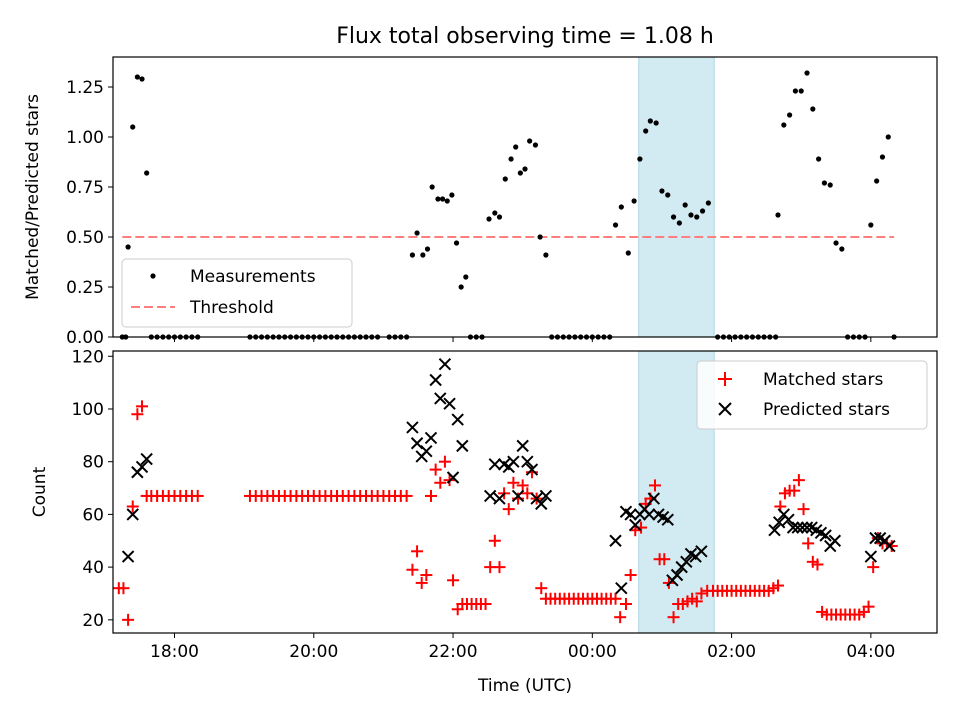  I want to click on top-y-axis-label: Matched/Predicted stars, so click(33, 197).